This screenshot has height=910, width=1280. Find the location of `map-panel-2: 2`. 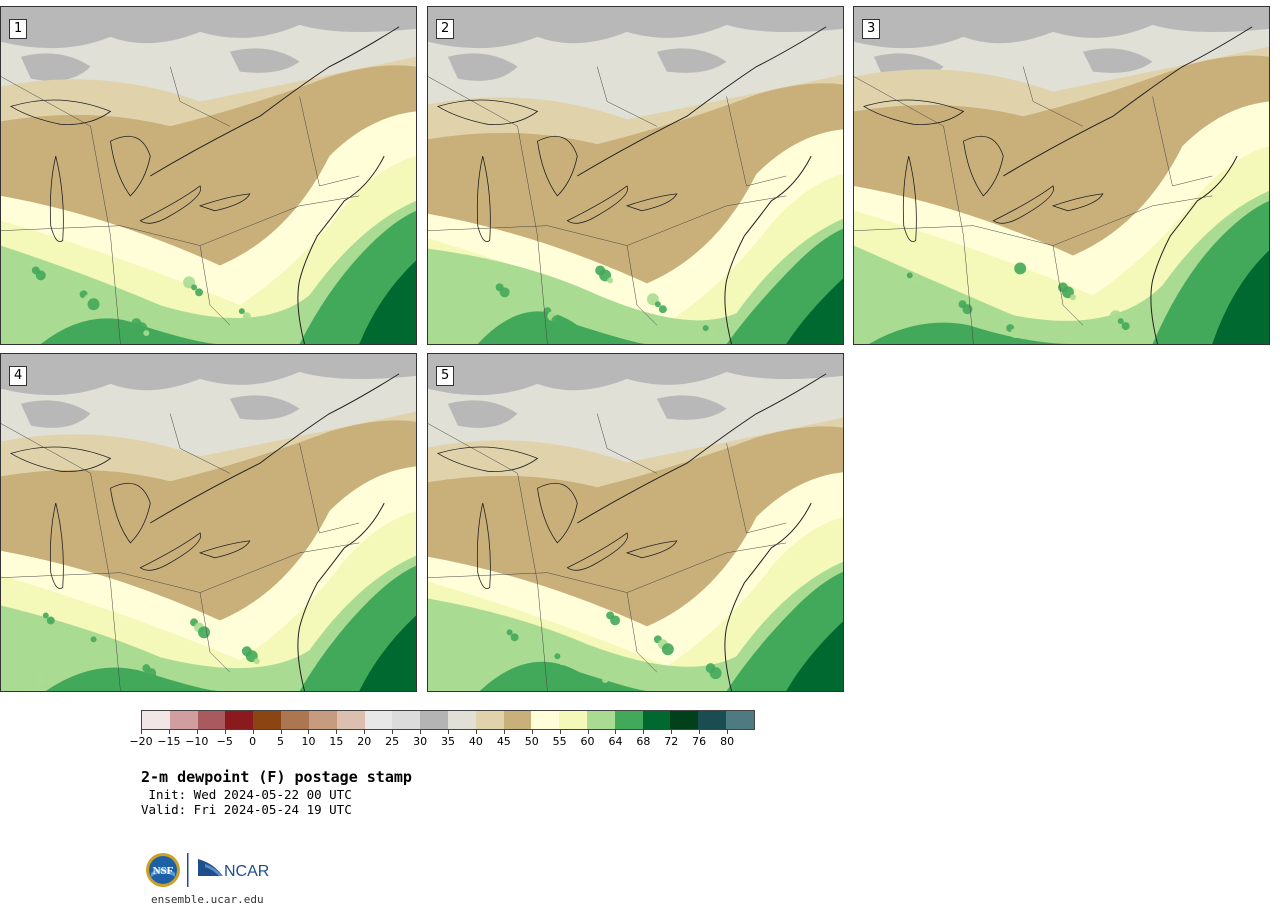

map-panel-2: 2 is located at coordinates (635, 175).